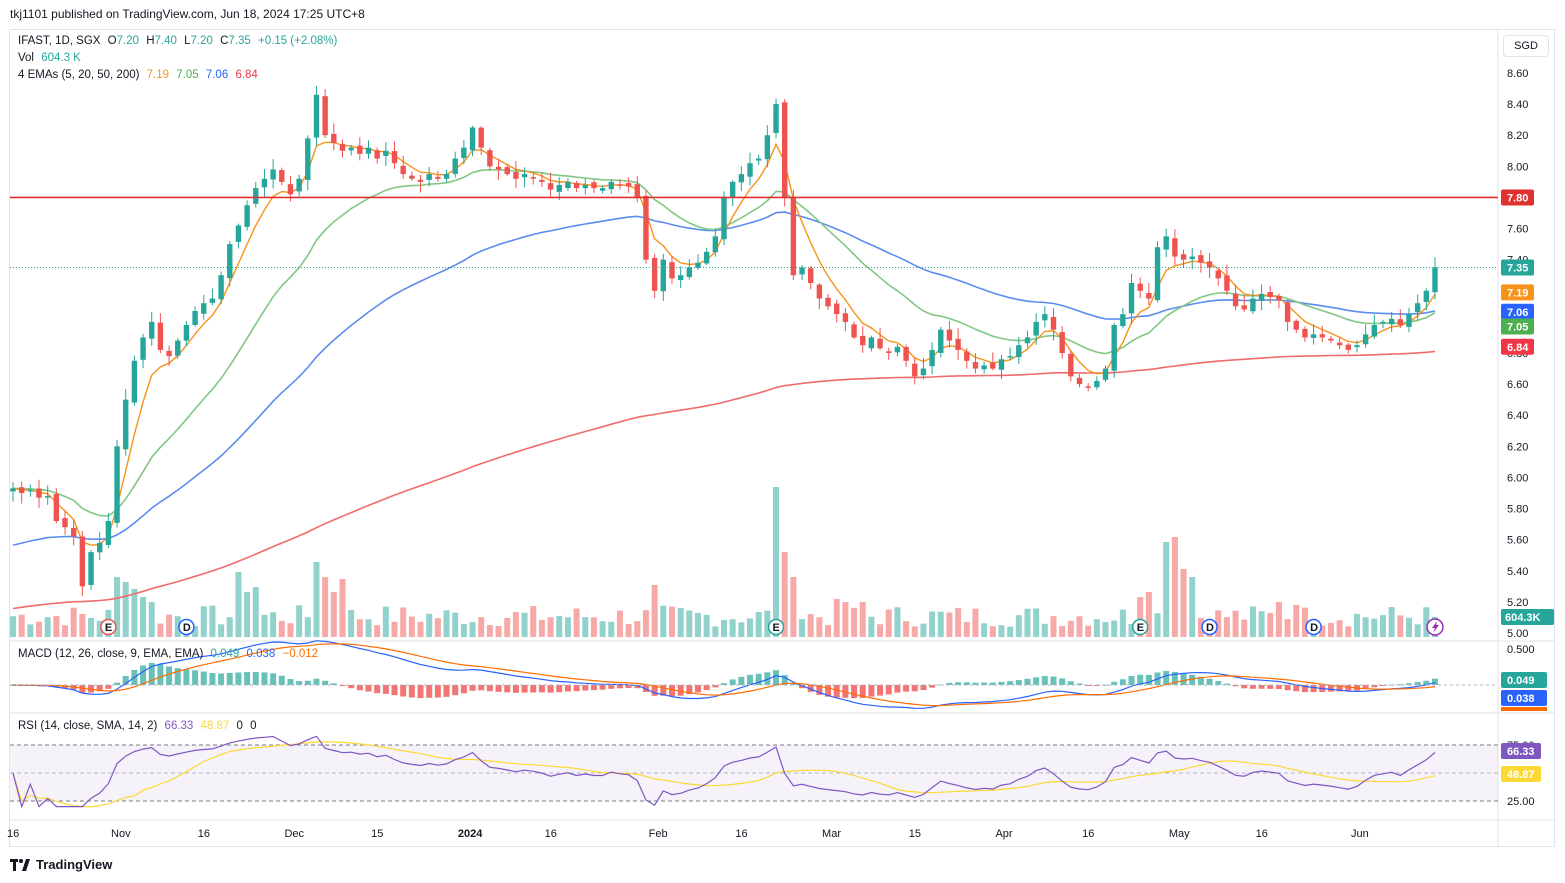  I want to click on price-tick-label: 5.00, so click(1517, 634).